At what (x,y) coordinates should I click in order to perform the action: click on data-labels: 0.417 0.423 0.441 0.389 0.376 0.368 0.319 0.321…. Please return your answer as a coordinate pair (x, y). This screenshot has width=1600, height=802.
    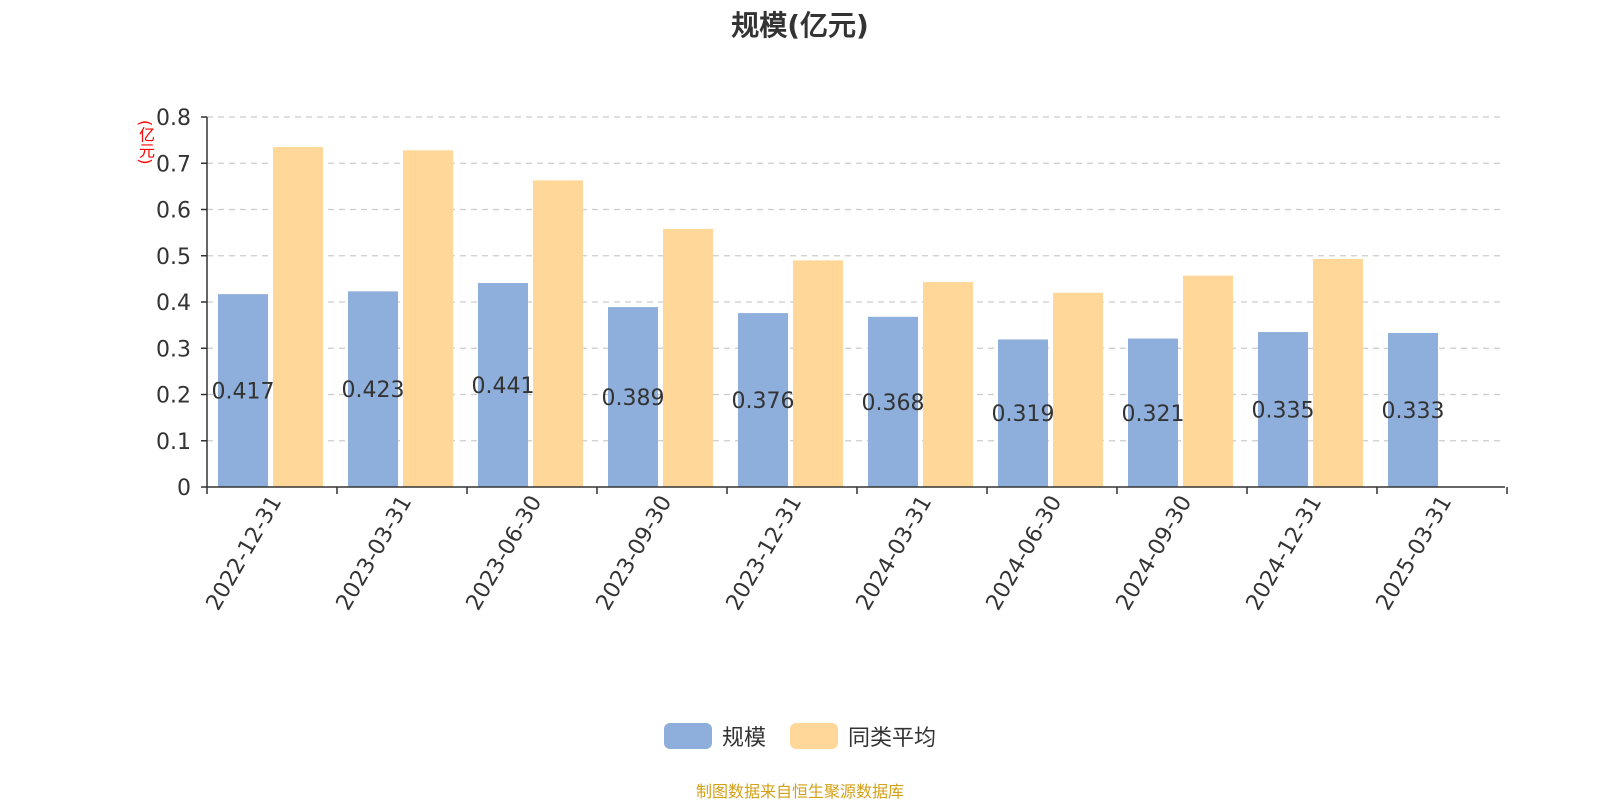
    Looking at the image, I should click on (828, 400).